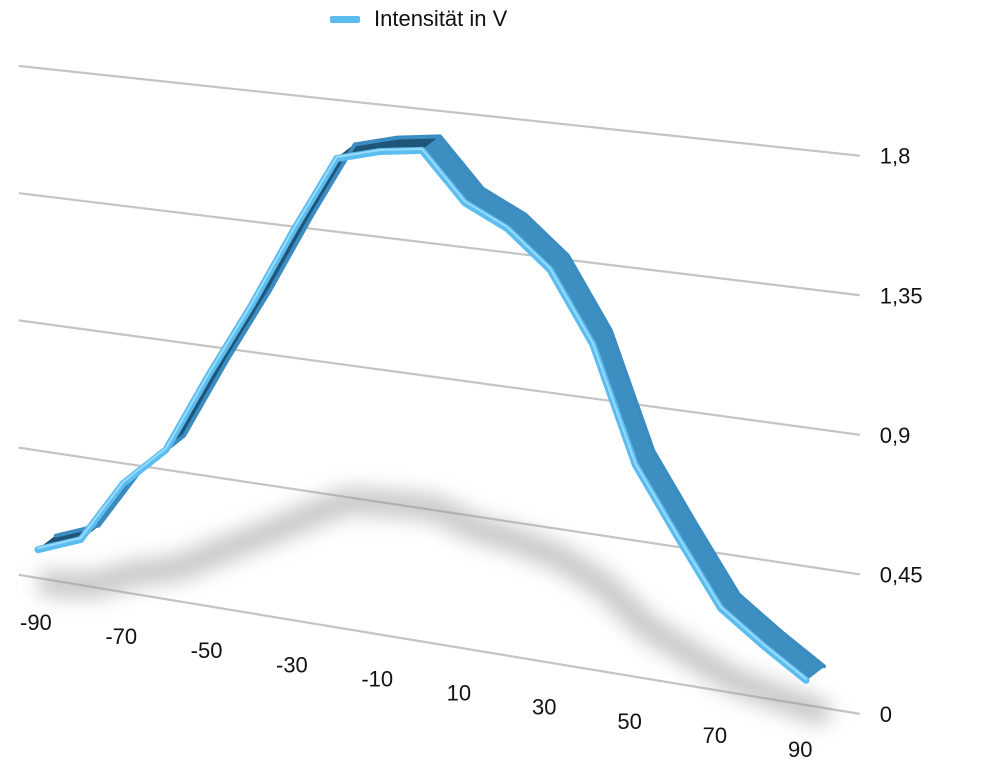 The image size is (993, 774). Describe the element at coordinates (345, 19) in the screenshot. I see `legend-swatch` at that location.